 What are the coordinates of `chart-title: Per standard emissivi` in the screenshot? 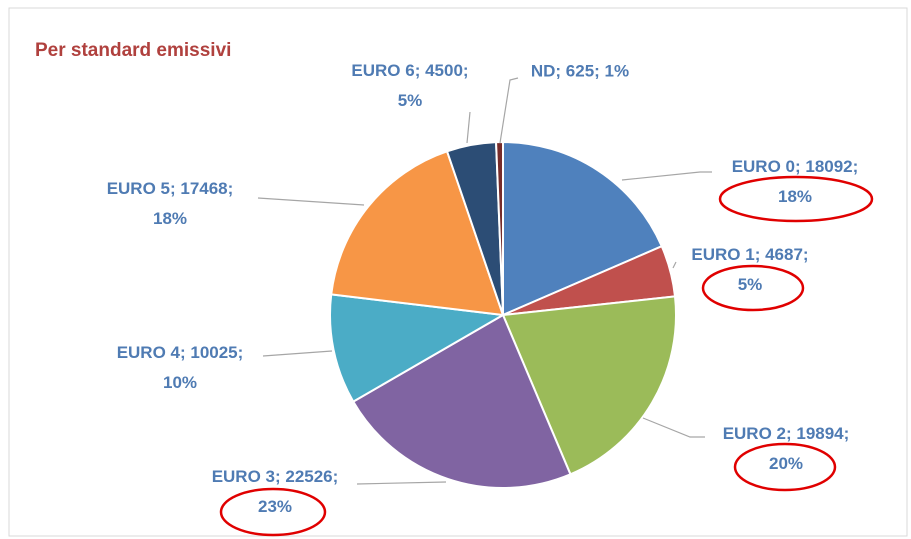 It's located at (133, 50).